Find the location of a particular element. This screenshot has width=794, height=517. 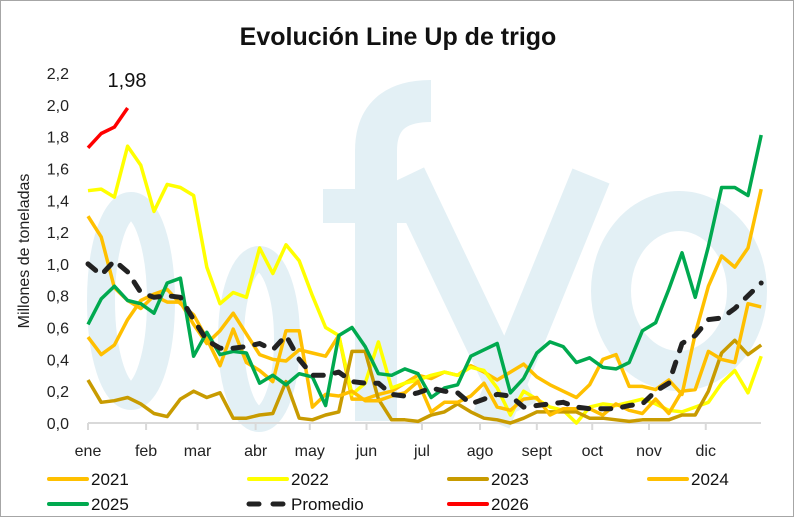

y-tick-label: 2,2 is located at coordinates (58, 74).